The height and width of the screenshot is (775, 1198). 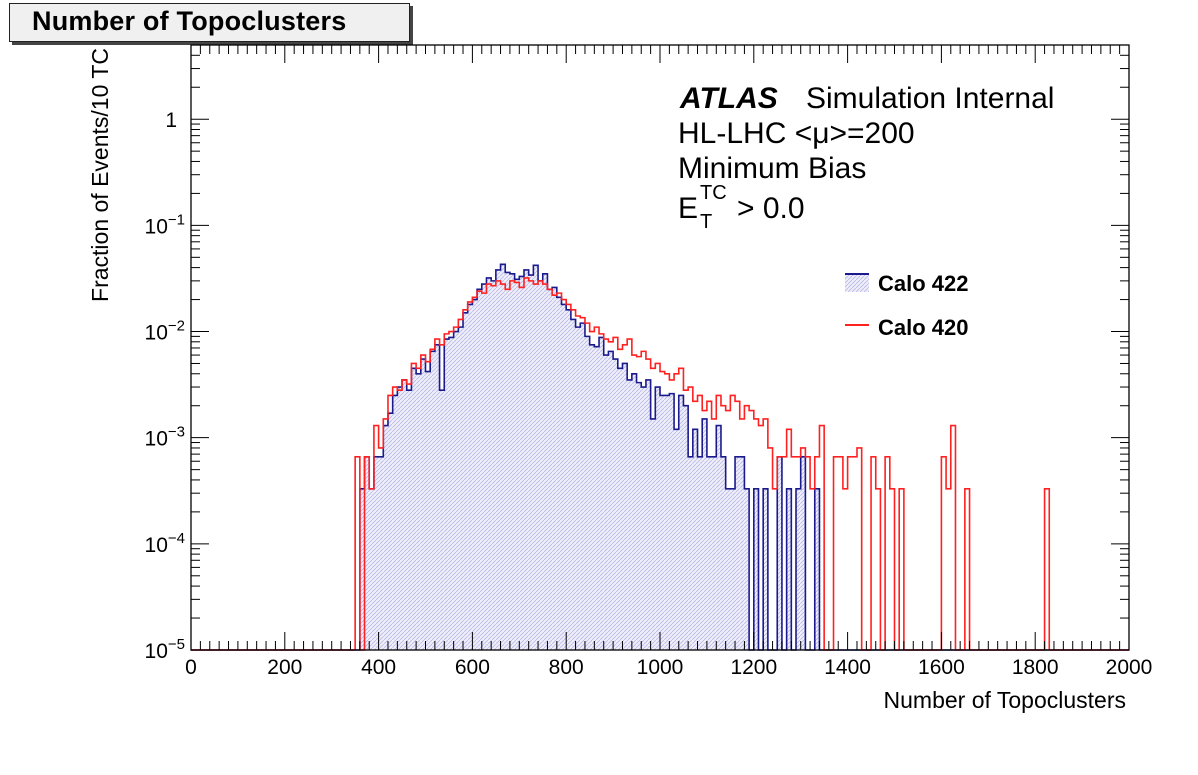 I want to click on annotation-et-threshold: > 0.0, so click(x=771, y=208).